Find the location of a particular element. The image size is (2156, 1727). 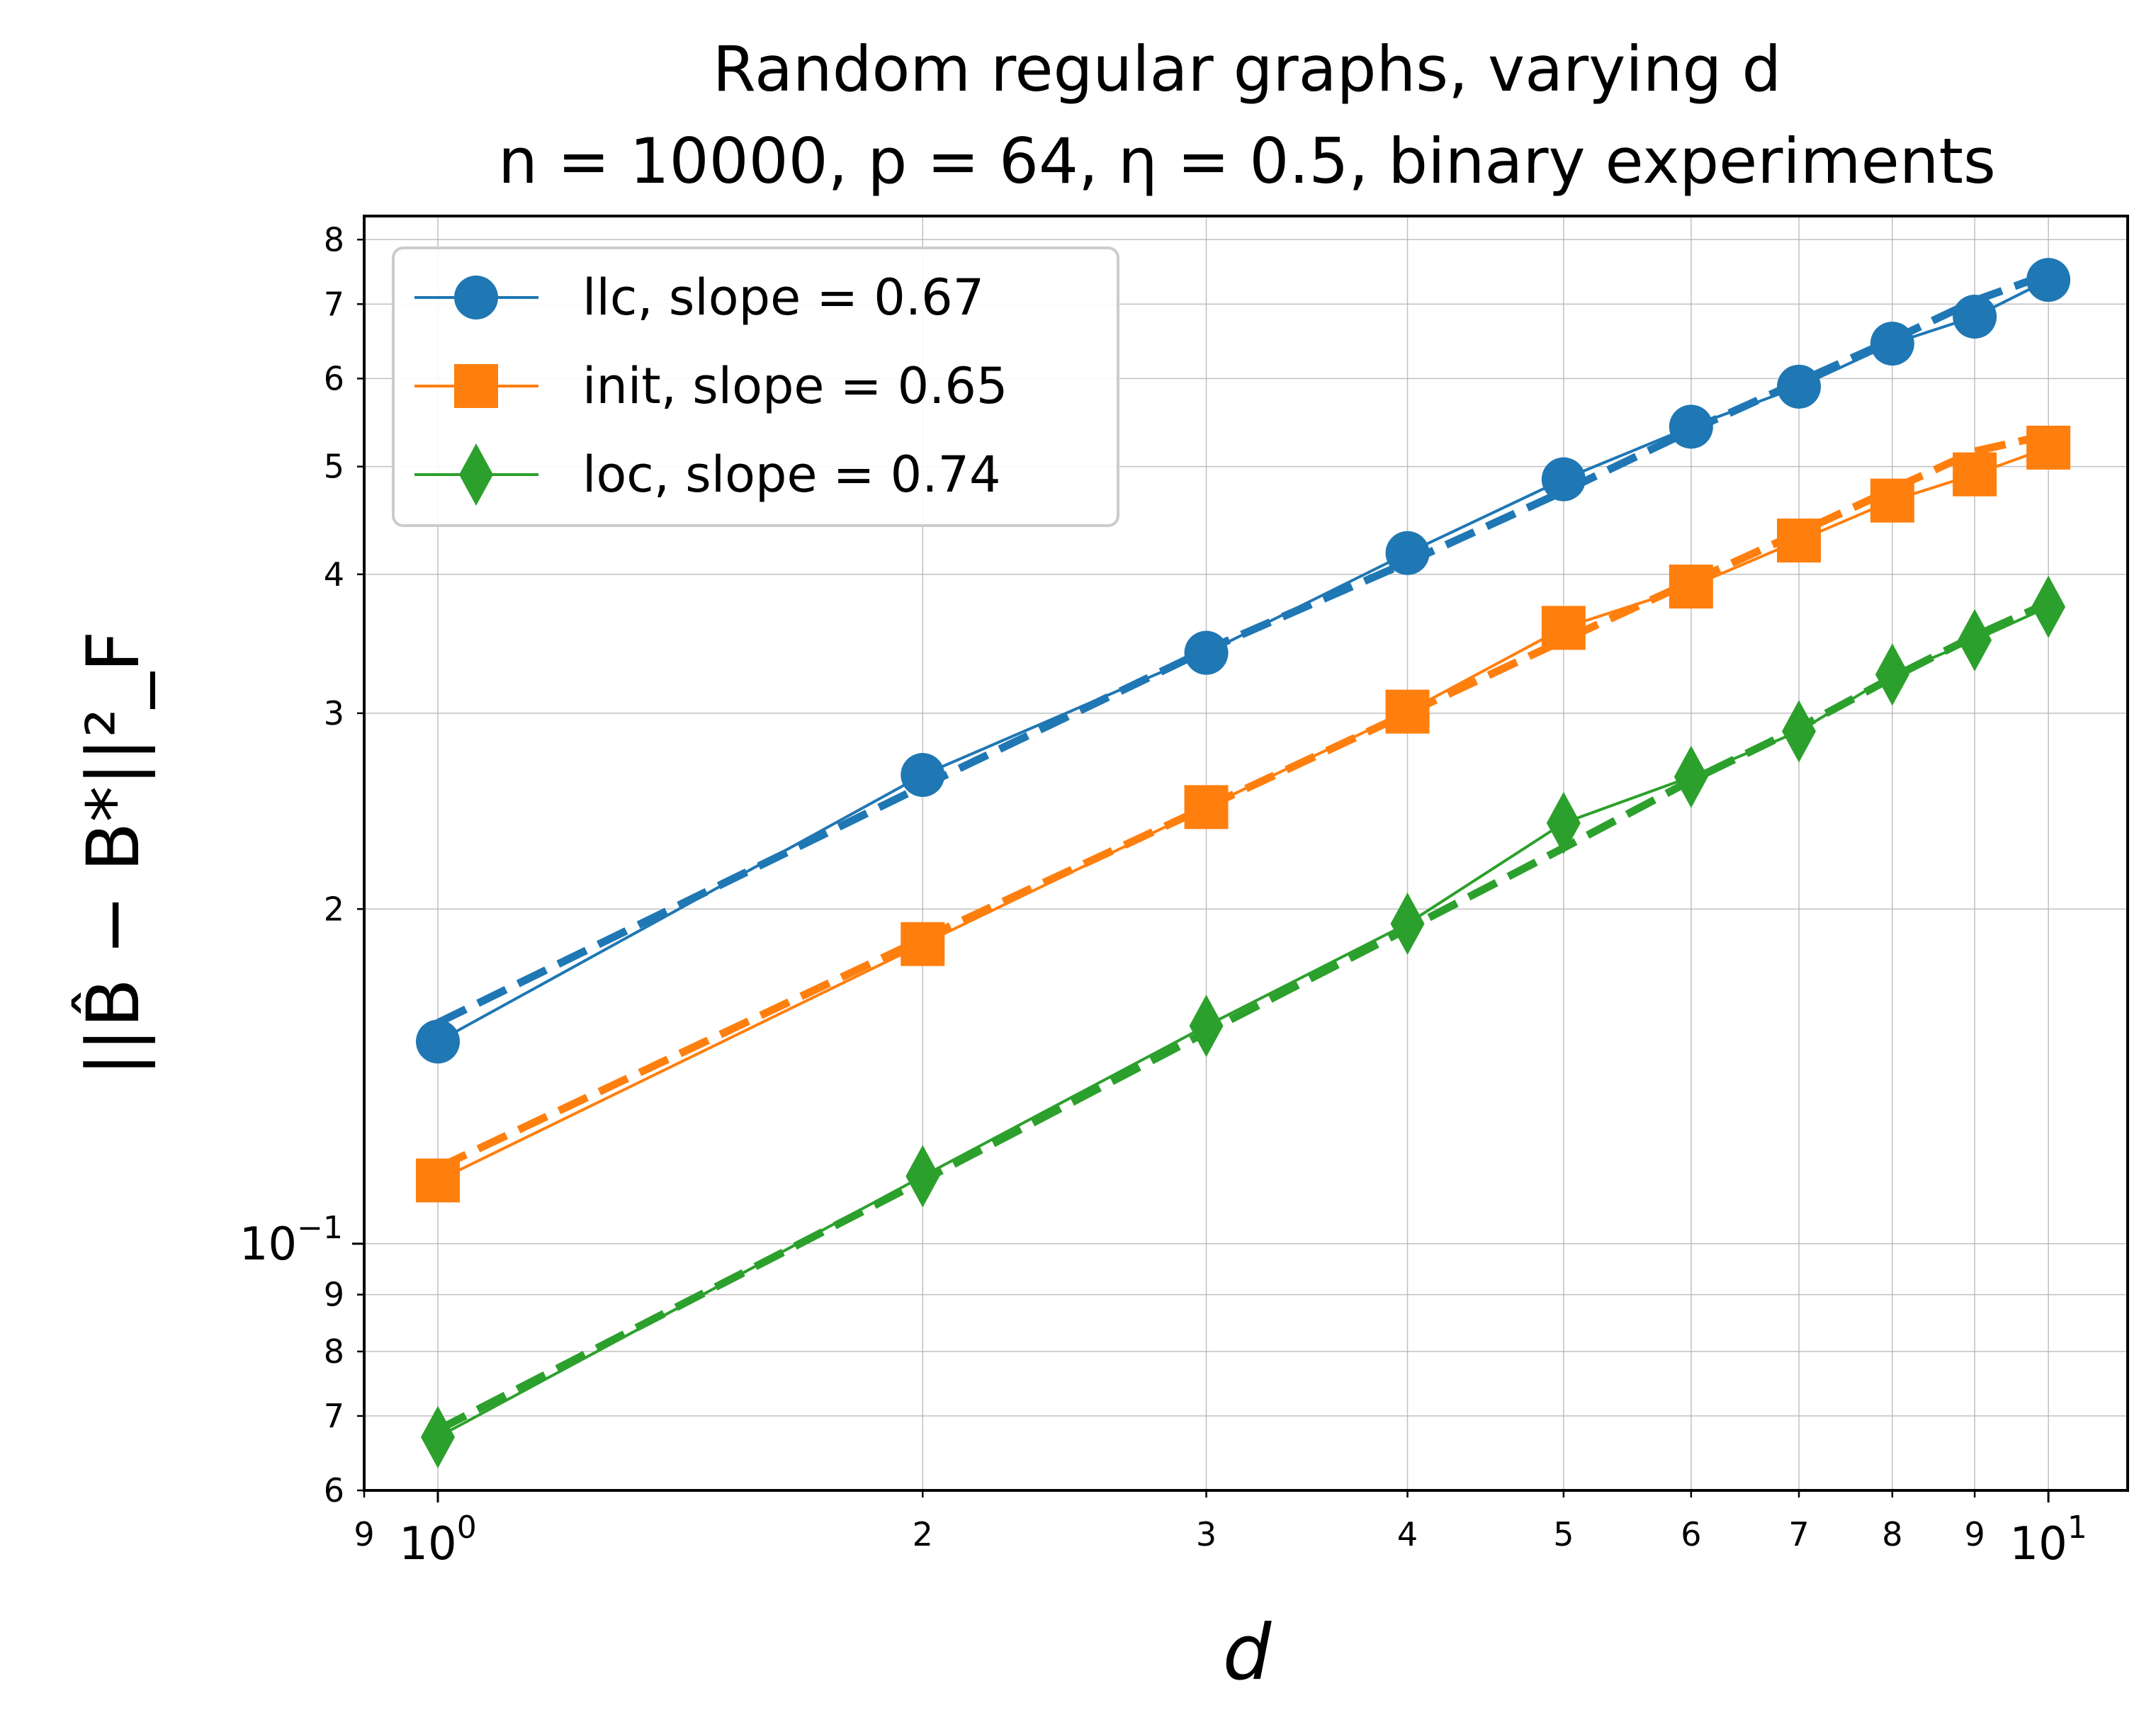

legend-frame is located at coordinates (756, 387).